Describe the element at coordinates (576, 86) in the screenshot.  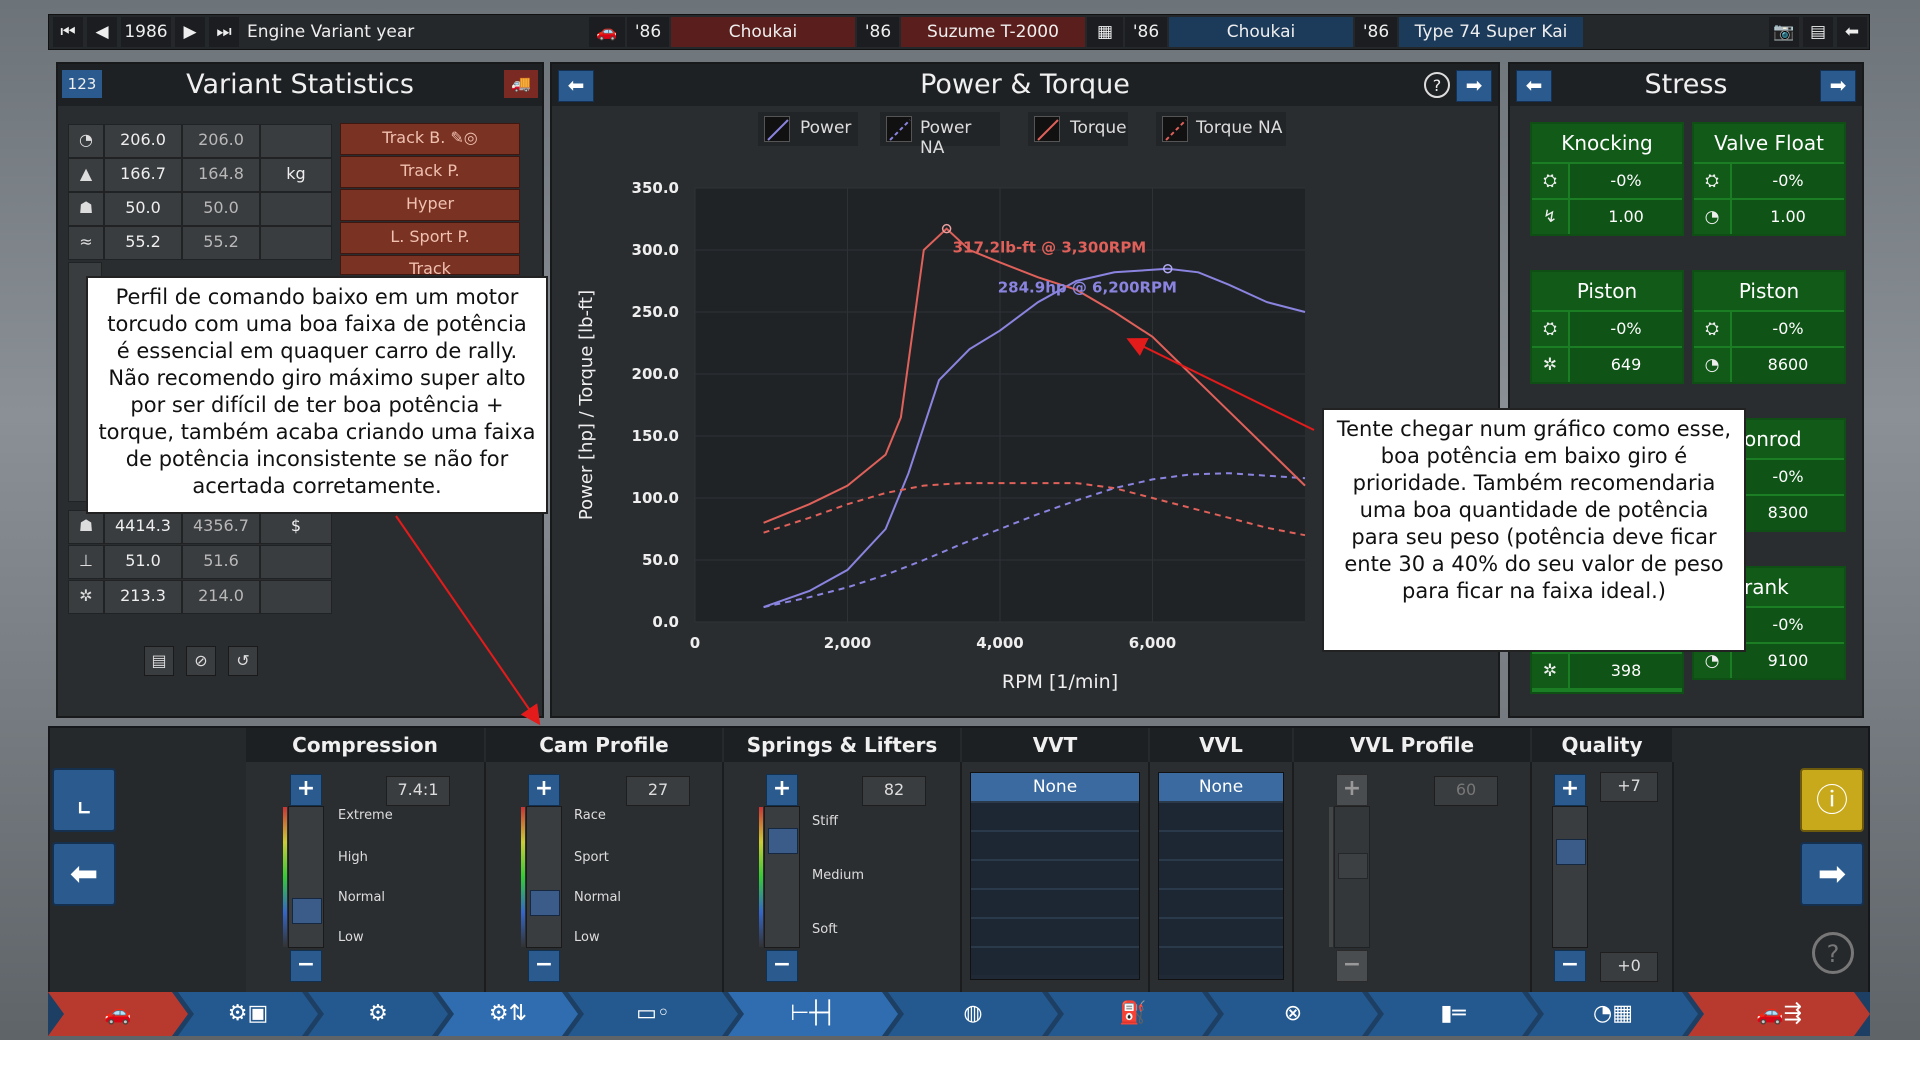
I see `chart-prev-arrow-icon: ⬅` at that location.